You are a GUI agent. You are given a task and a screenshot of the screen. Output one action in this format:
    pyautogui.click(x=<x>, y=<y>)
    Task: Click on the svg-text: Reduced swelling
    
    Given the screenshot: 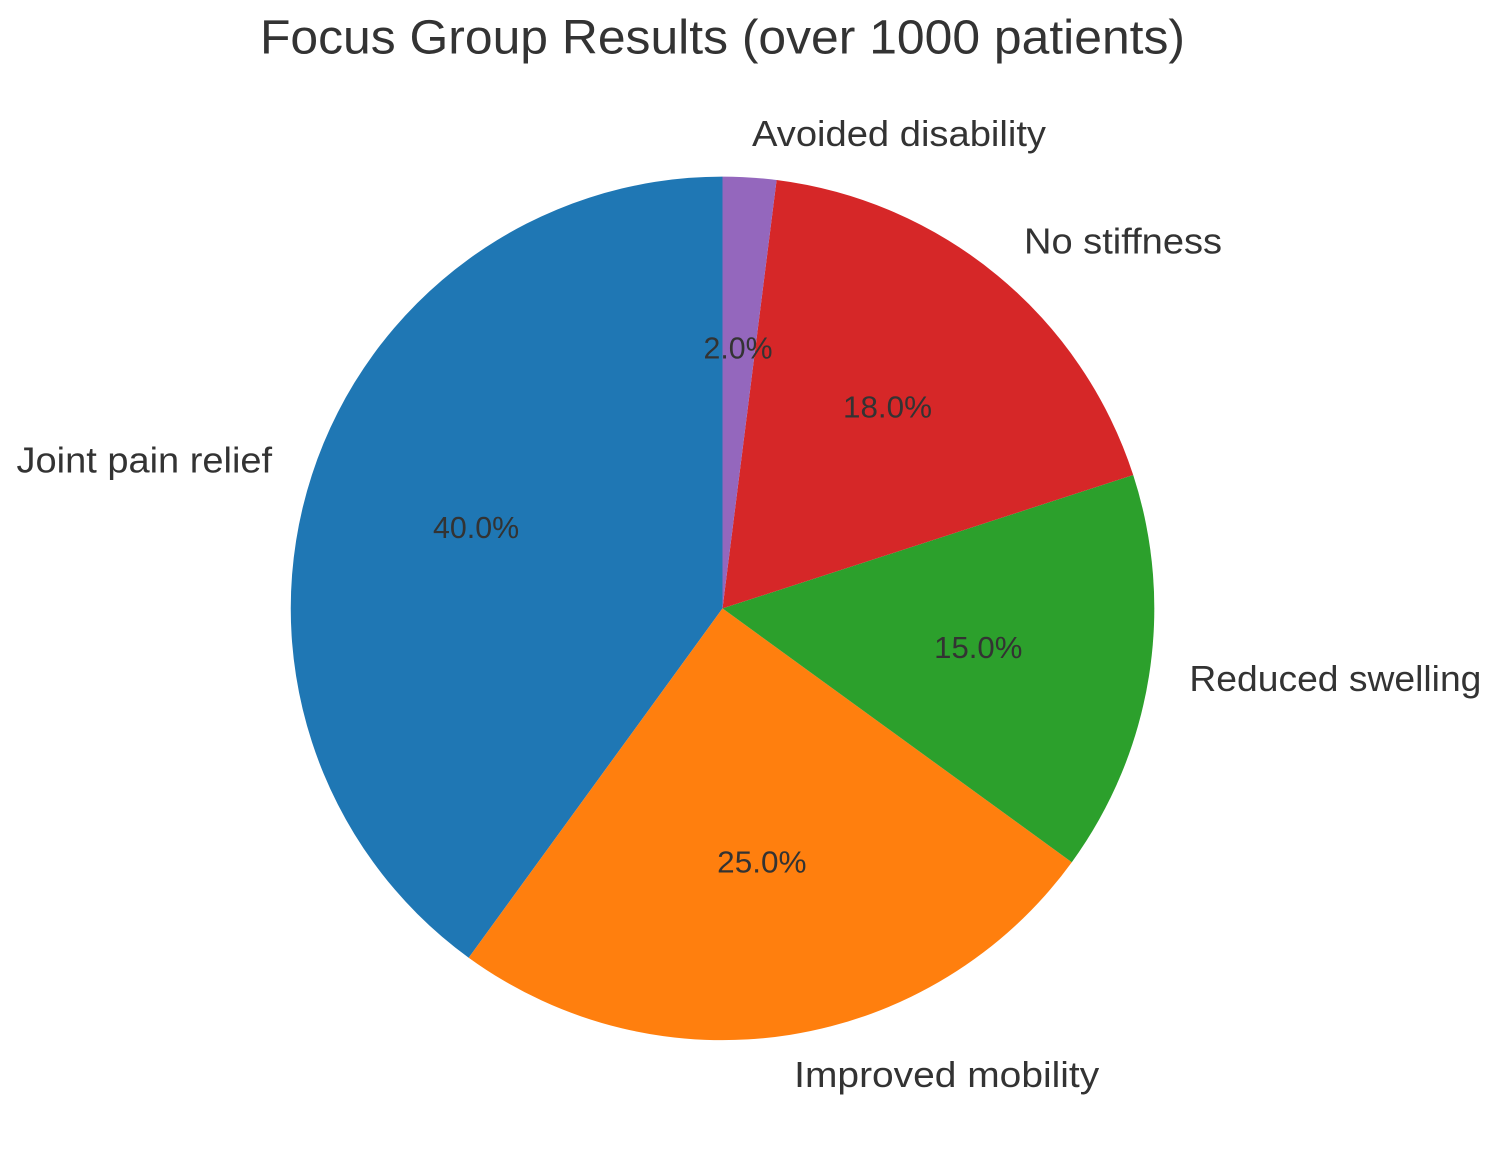 What is the action you would take?
    pyautogui.click(x=1335, y=678)
    